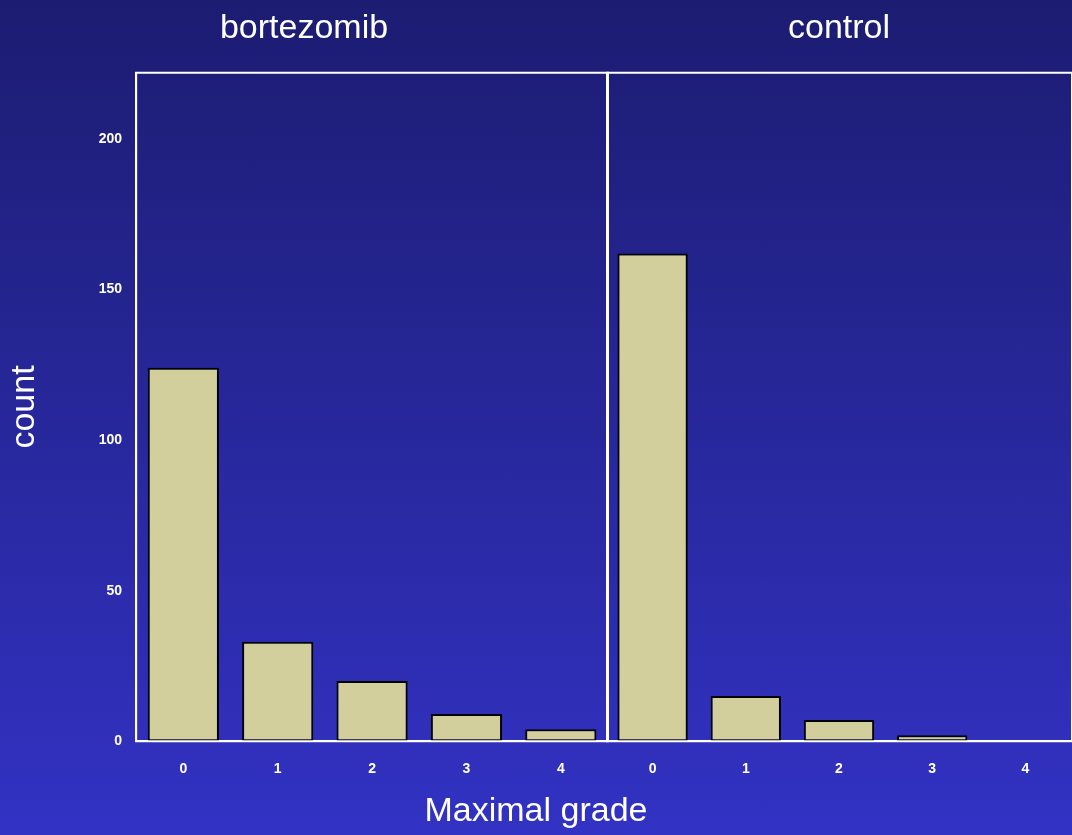 This screenshot has height=835, width=1072. What do you see at coordinates (304, 25) in the screenshot?
I see `chart-title: bortezomib` at bounding box center [304, 25].